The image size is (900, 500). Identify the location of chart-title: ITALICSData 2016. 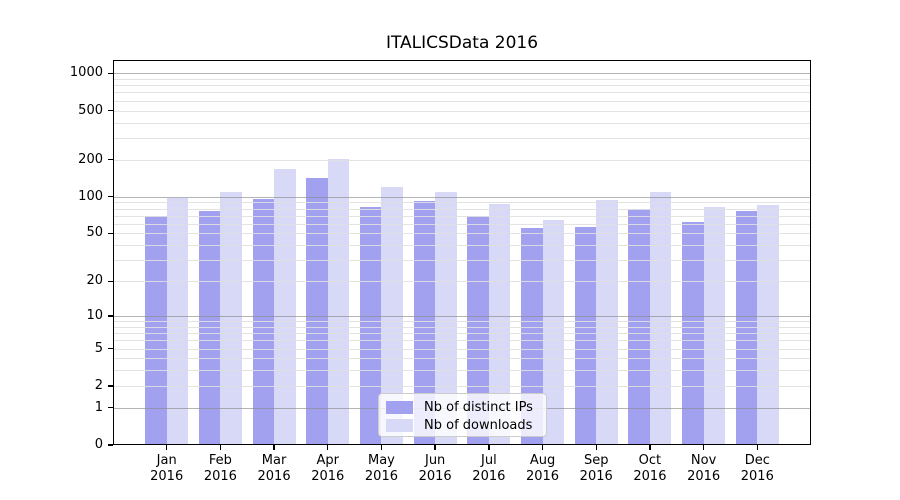
(462, 43).